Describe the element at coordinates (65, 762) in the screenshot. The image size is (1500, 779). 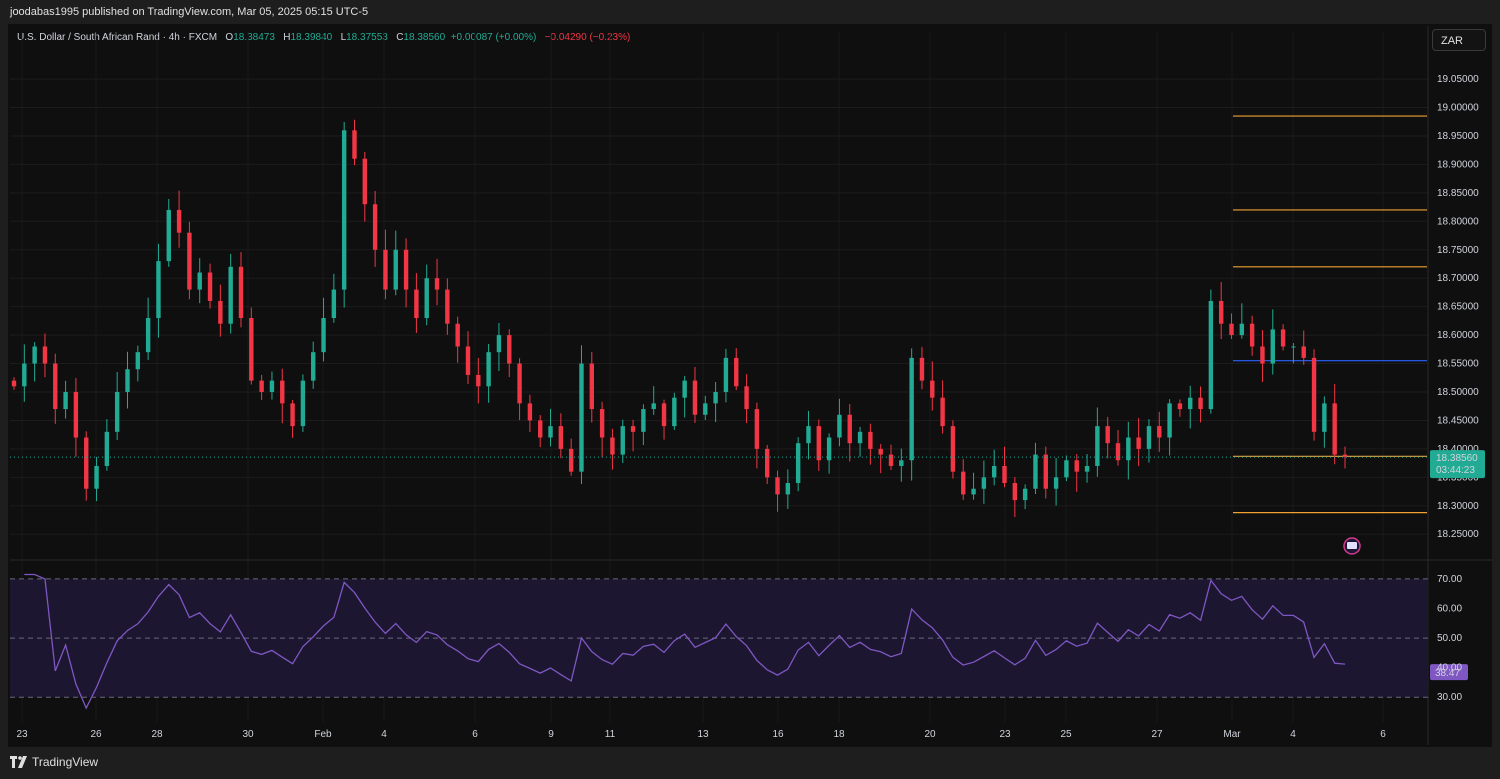
I see `brand-name: TradingView` at that location.